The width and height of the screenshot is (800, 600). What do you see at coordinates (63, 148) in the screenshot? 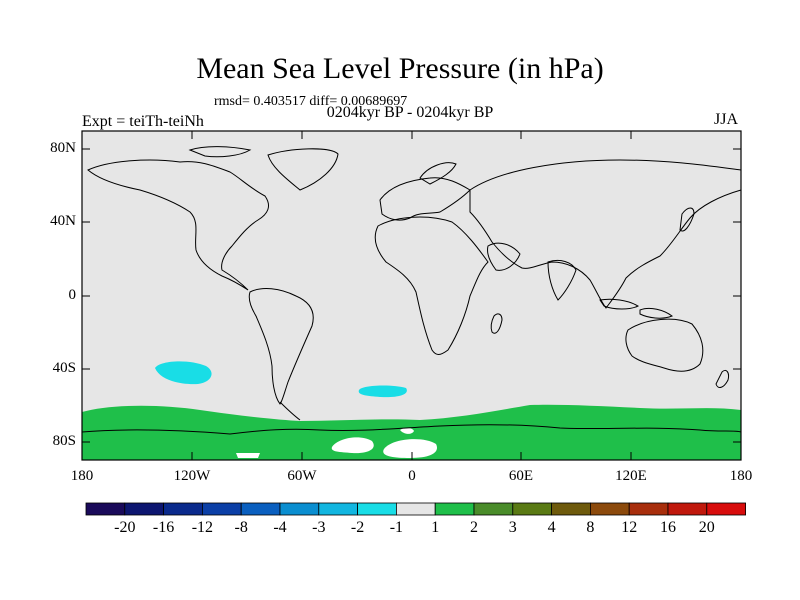
I see `lat-label-80n: 80N` at bounding box center [63, 148].